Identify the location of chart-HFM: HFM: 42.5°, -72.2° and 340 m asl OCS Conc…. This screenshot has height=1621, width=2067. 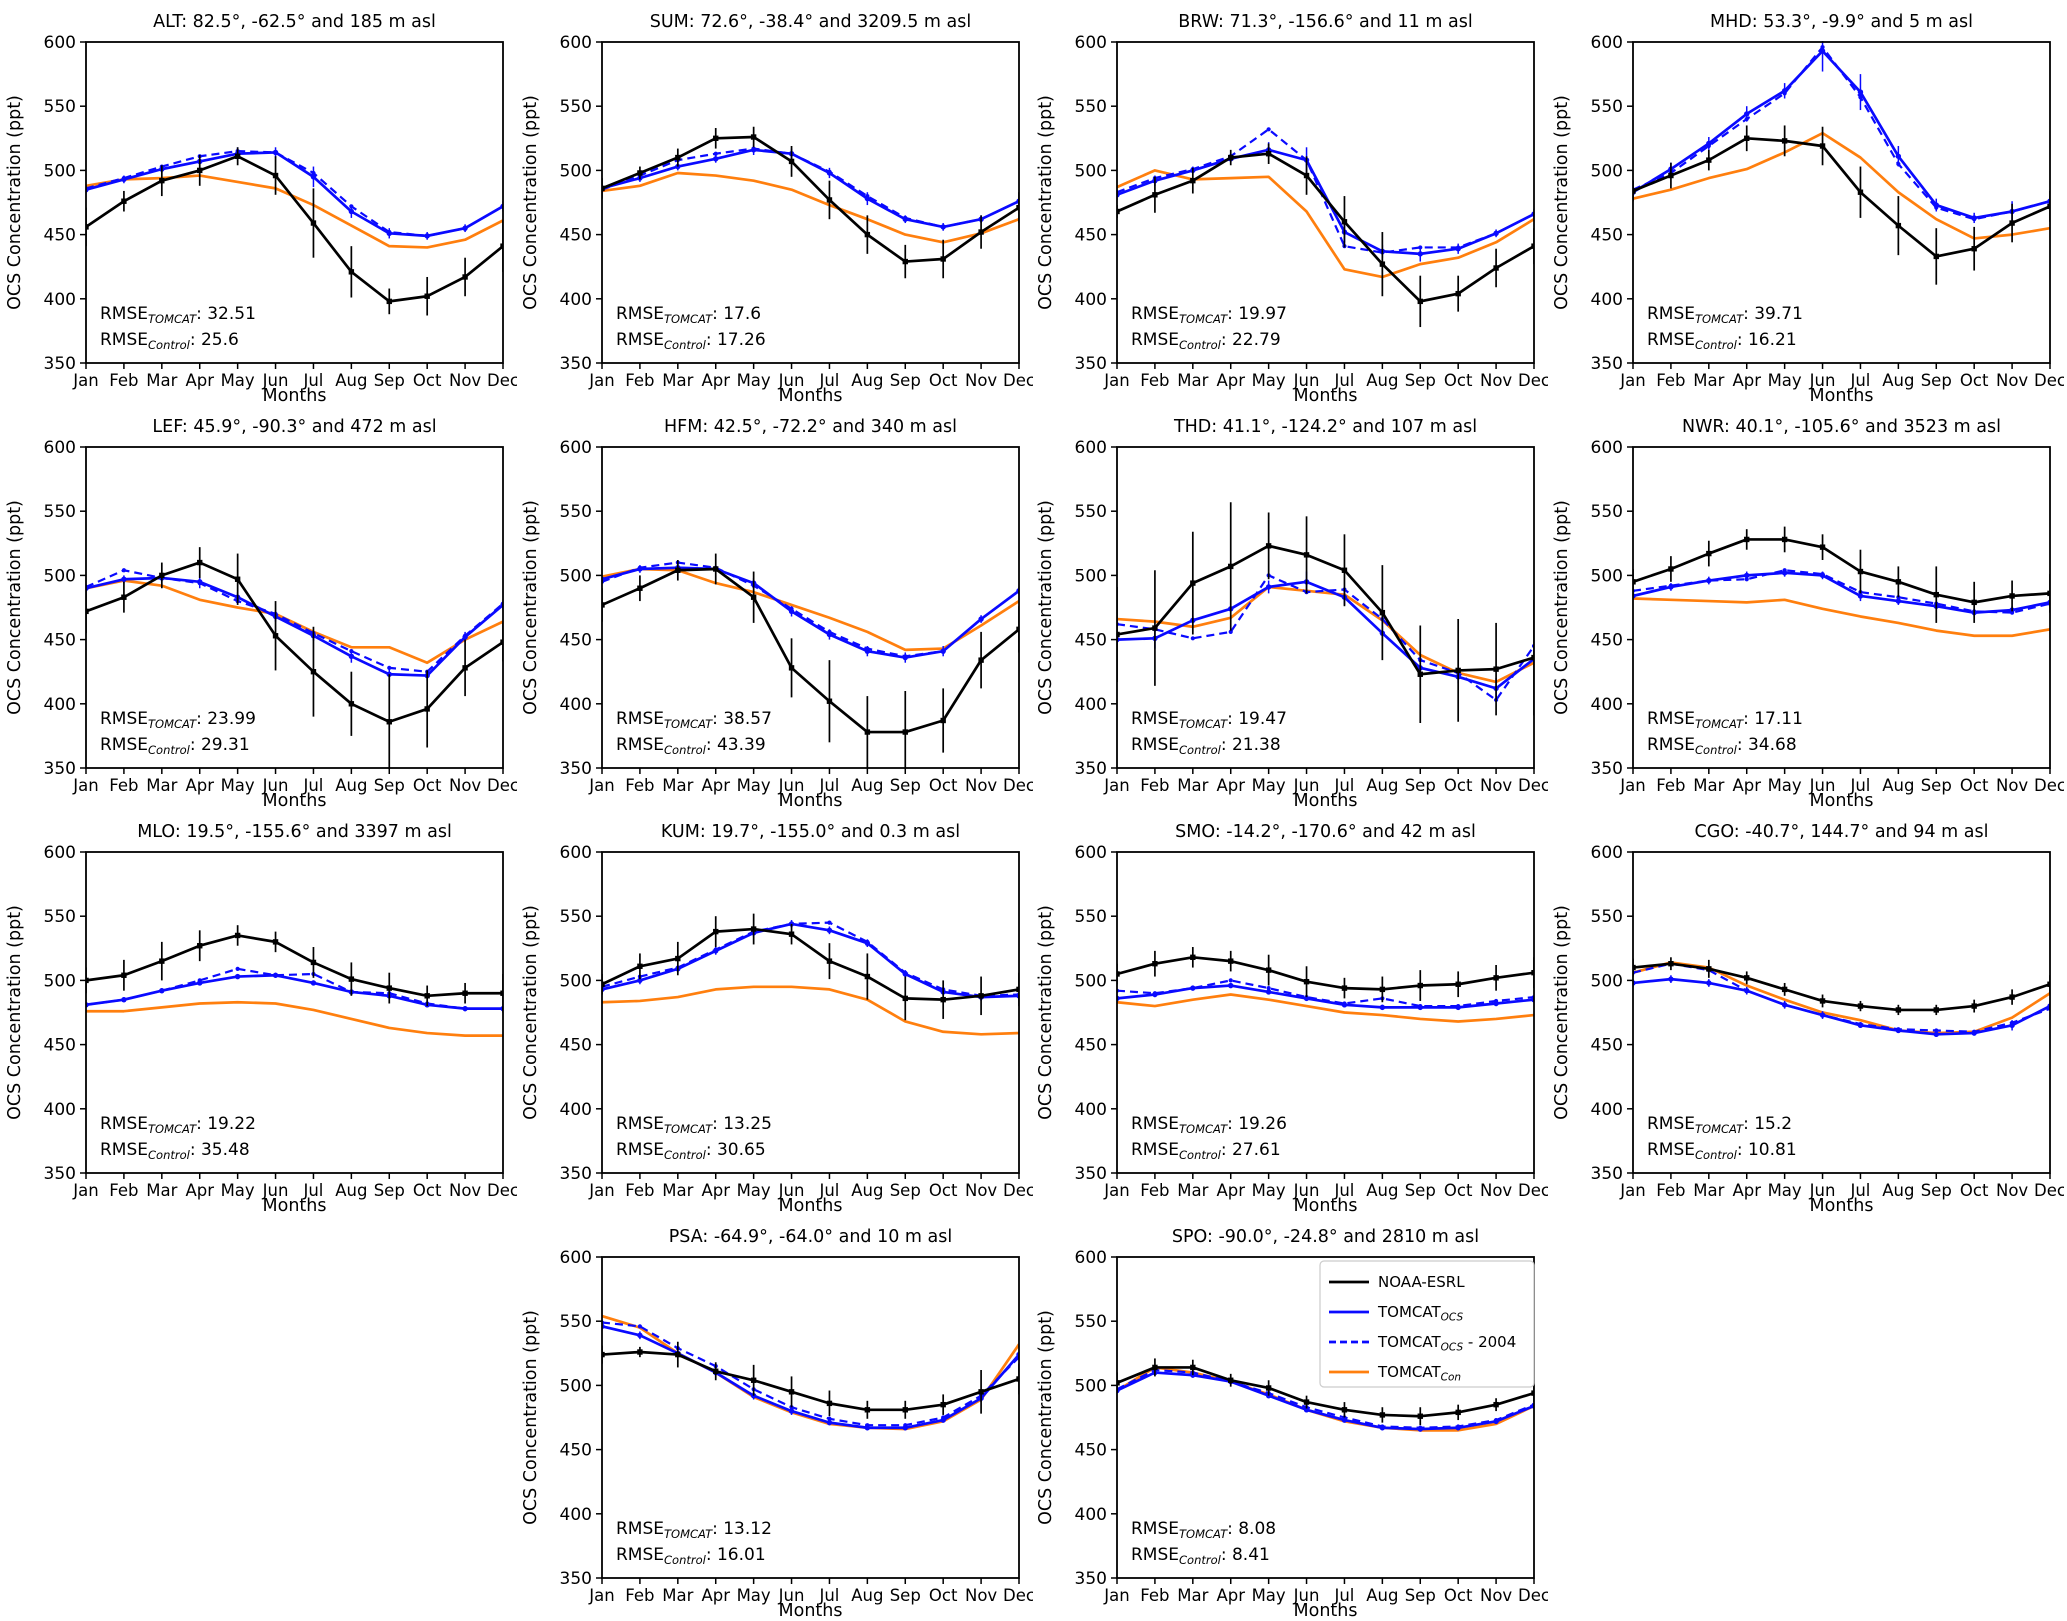
(778, 614).